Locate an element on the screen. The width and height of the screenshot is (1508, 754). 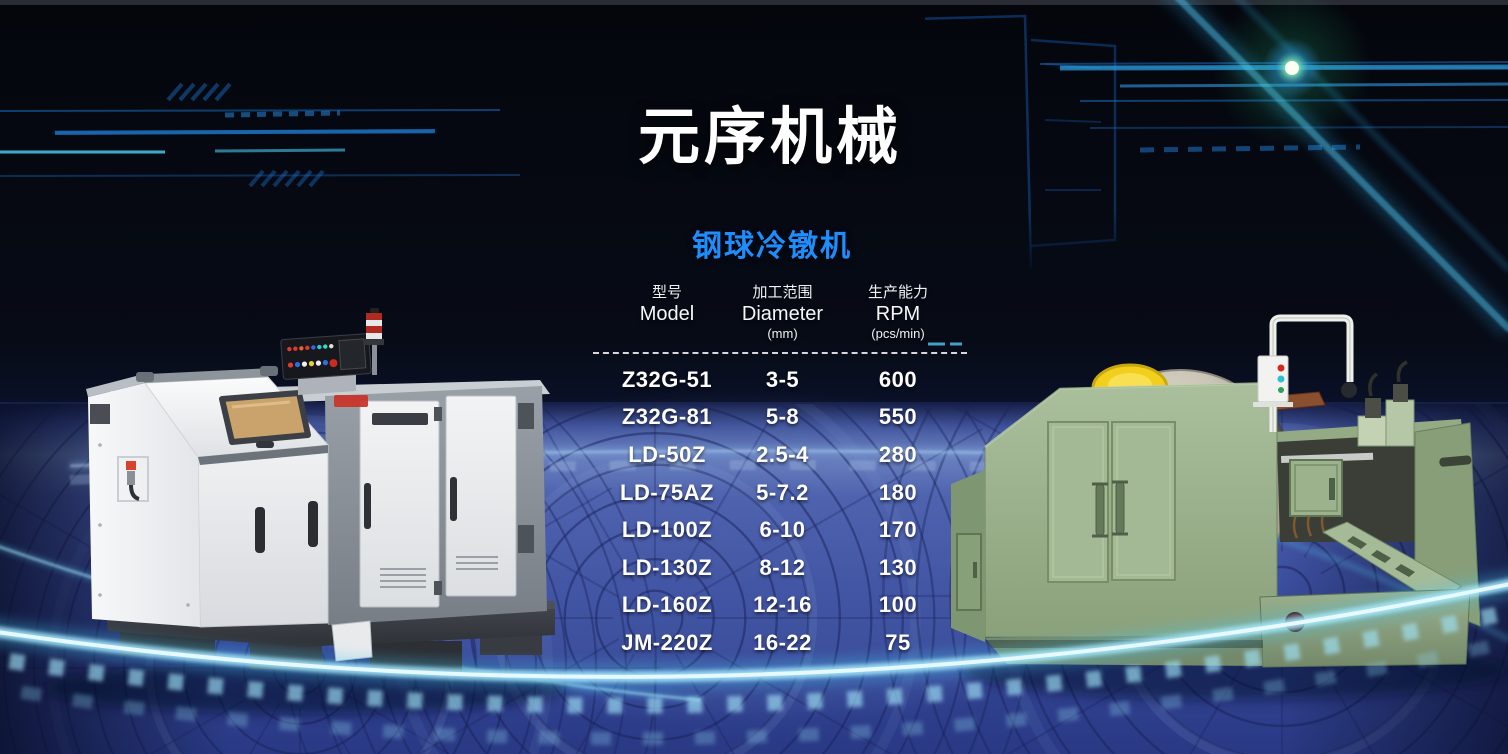
beacon-light is located at coordinates (374, 326).